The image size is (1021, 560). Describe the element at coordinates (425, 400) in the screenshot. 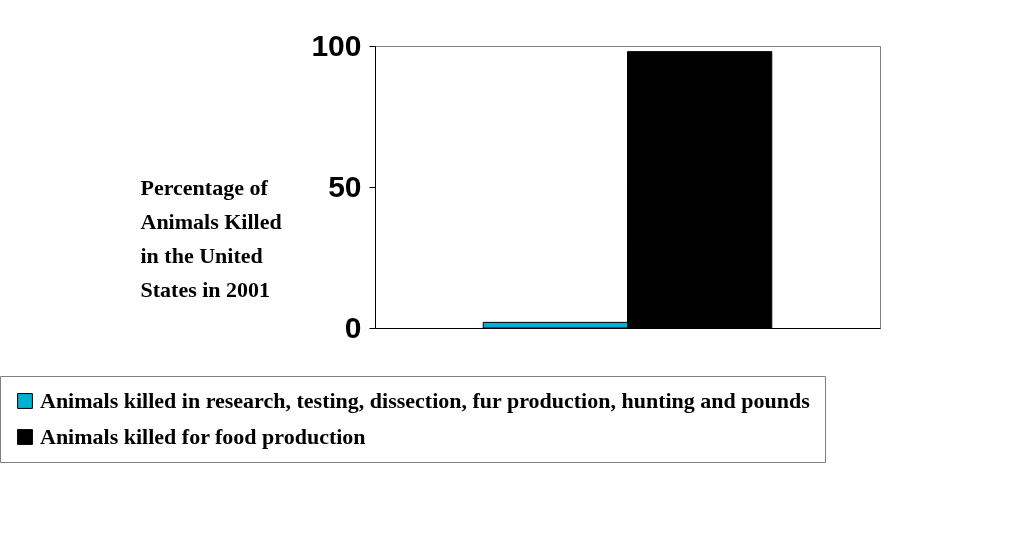

I see `legend-label: Animals killed in research, testing, dissection, fur production, hunting and pounds` at that location.